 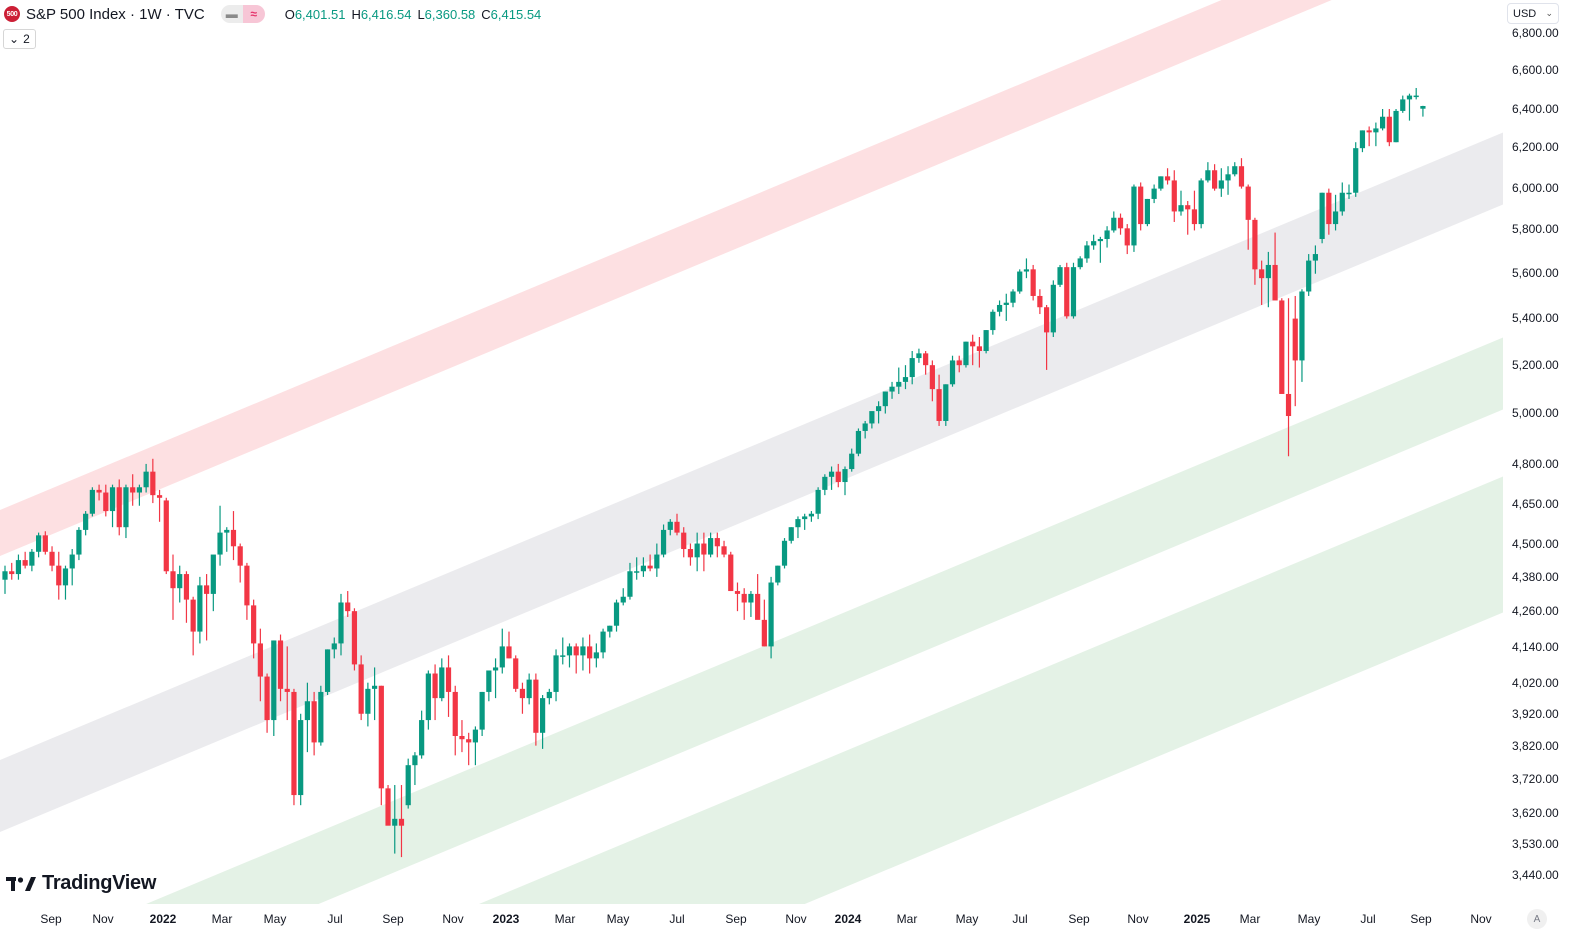 I want to click on legend-toggle-pills: ▬ ≈, so click(x=242, y=14).